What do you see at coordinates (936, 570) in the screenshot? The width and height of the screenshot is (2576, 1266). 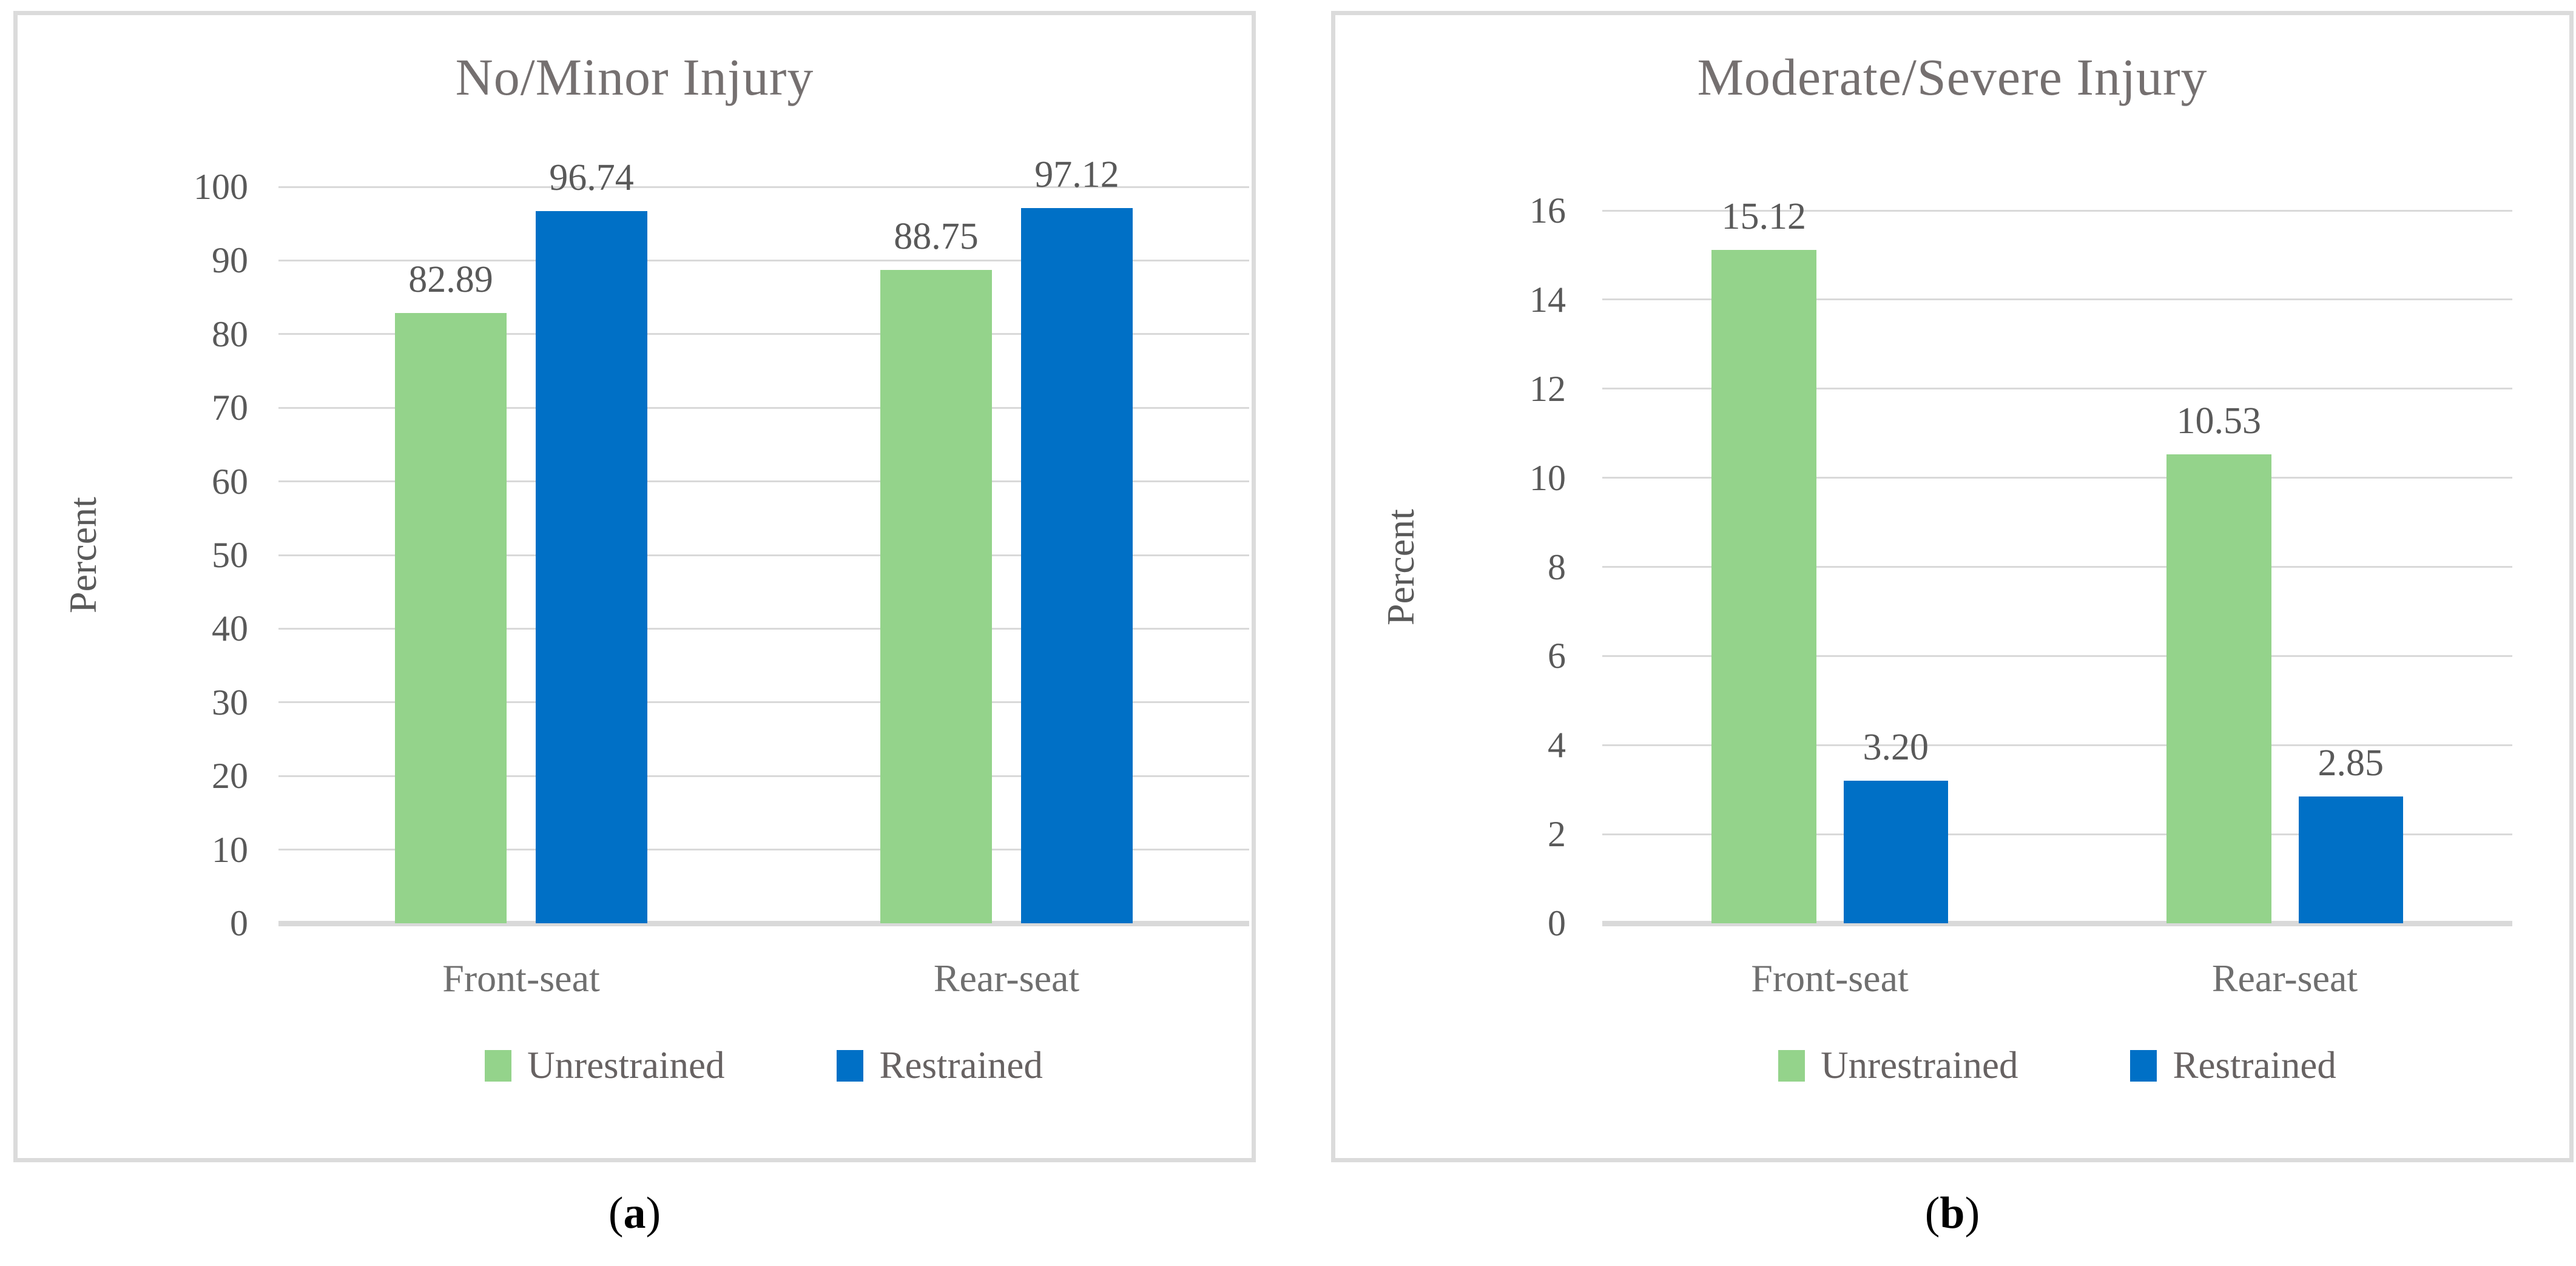 I see `bar-unrestrained-rear-seat: 88.75` at bounding box center [936, 570].